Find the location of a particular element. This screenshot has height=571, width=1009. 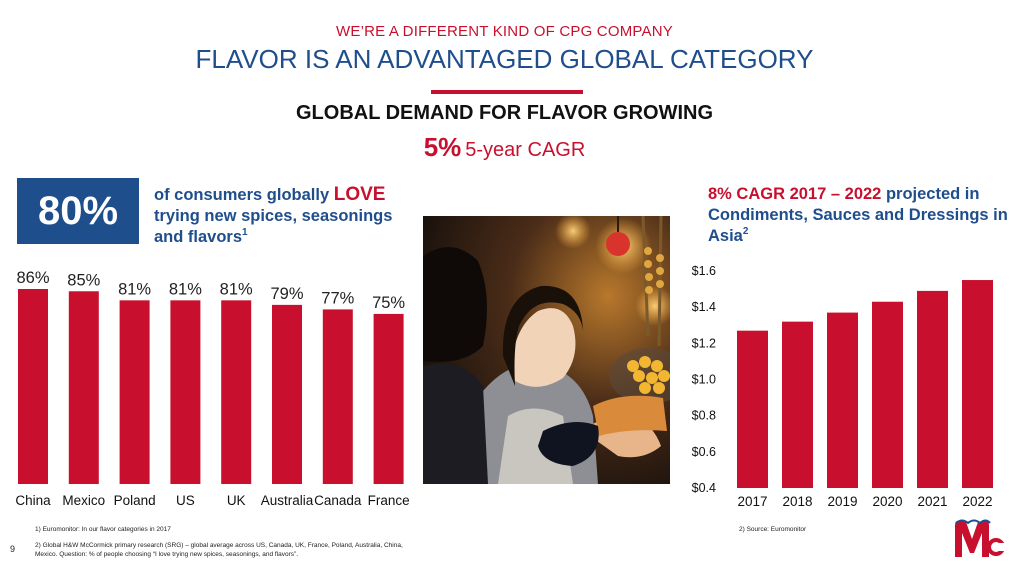

year-label: 2018 is located at coordinates (797, 501).